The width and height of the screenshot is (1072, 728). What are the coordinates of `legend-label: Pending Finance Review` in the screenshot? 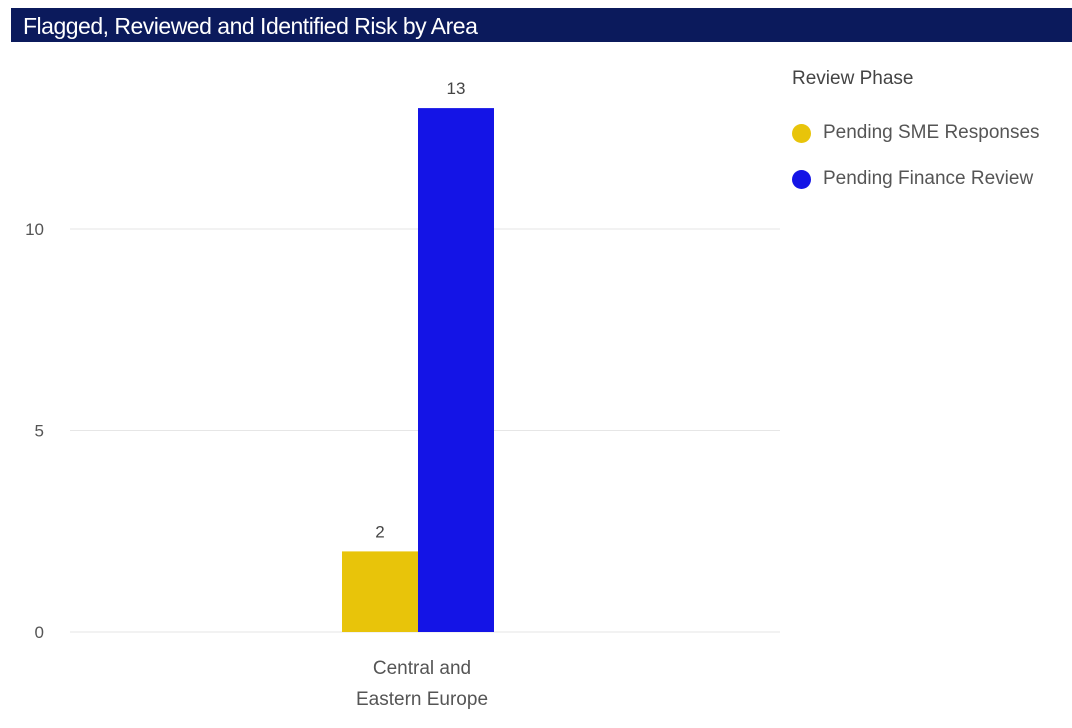 It's located at (928, 178).